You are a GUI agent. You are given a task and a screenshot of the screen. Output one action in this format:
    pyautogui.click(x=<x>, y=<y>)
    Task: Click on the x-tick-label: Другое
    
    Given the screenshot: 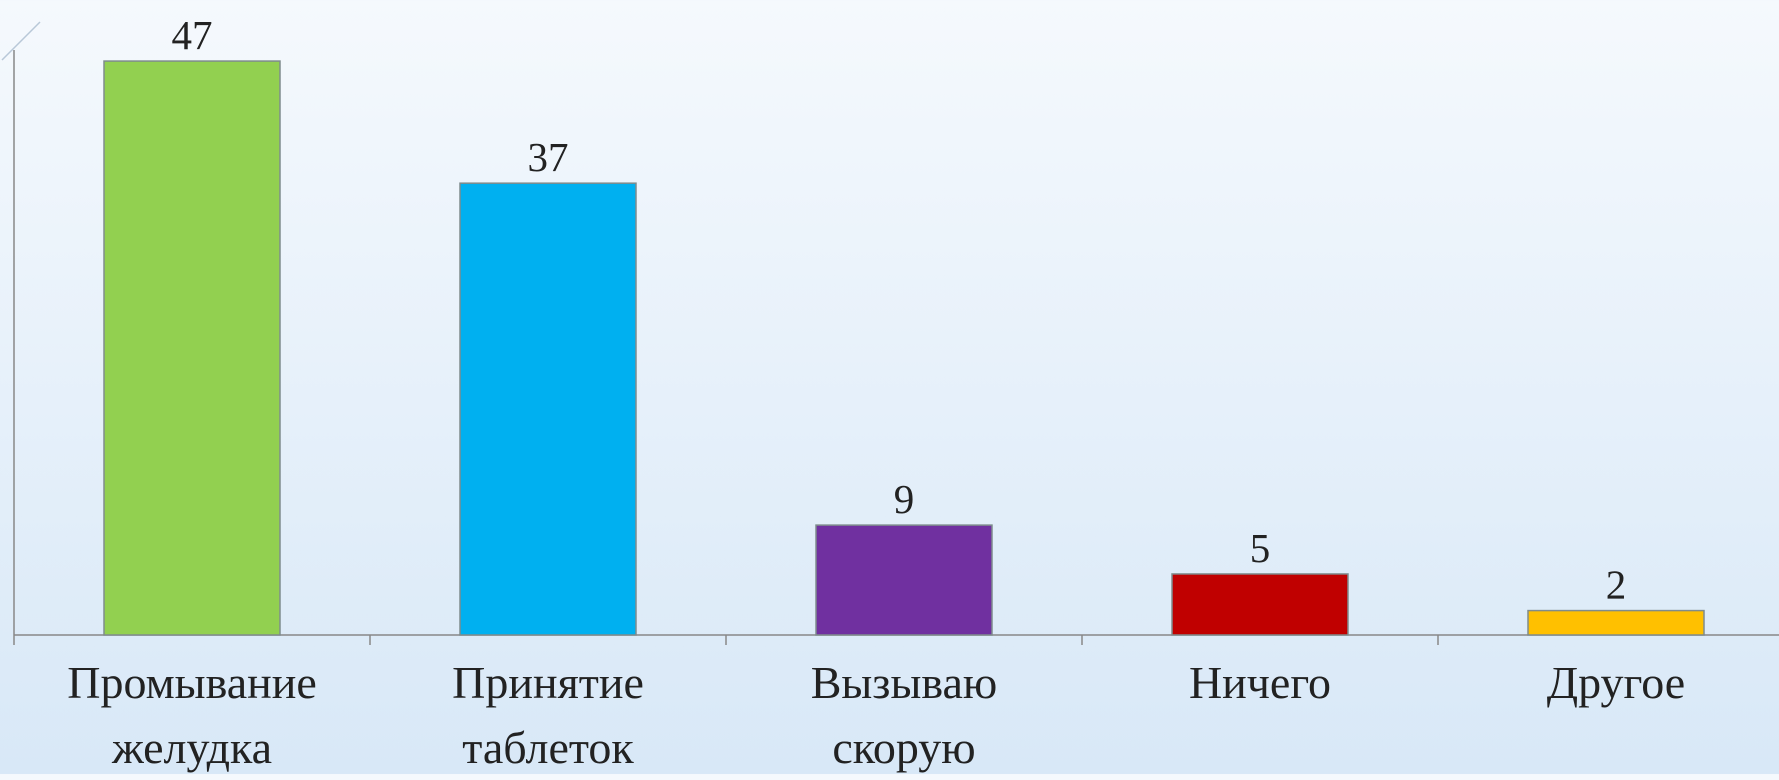 What is the action you would take?
    pyautogui.click(x=1616, y=682)
    